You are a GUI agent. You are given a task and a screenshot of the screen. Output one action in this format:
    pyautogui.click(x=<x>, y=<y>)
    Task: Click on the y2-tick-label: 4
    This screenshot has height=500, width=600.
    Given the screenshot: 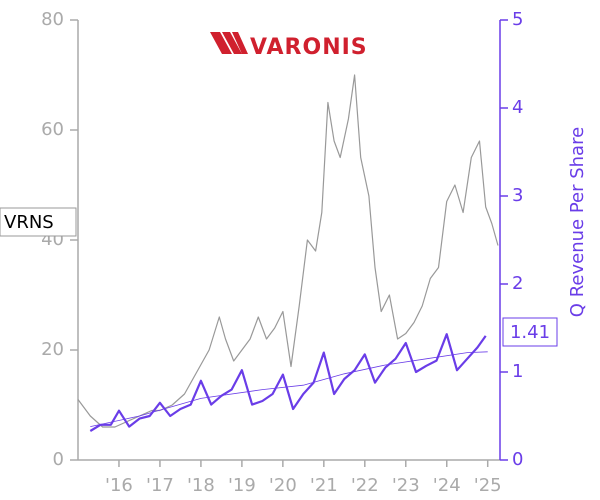 What is the action you would take?
    pyautogui.click(x=517, y=107)
    